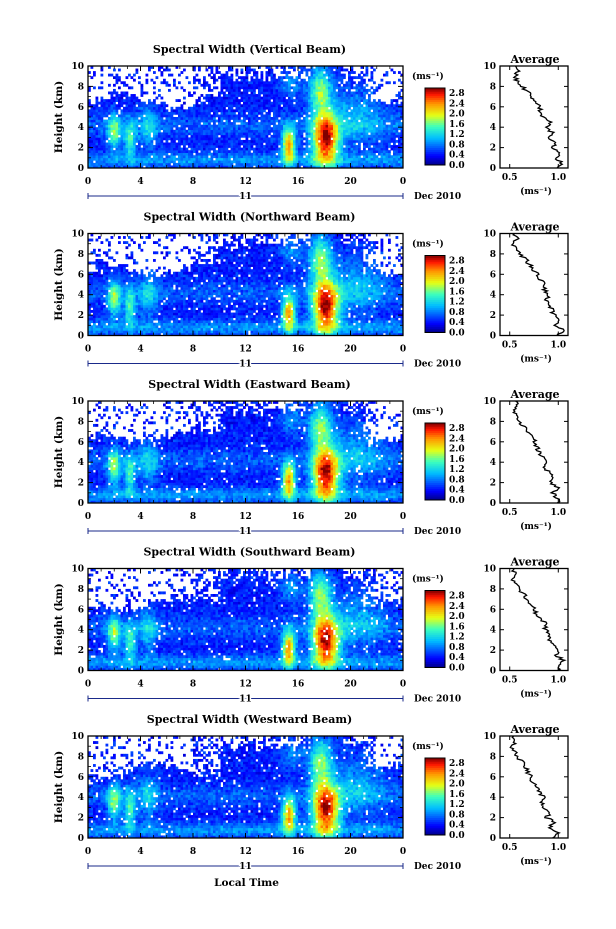  Describe the element at coordinates (249, 384) in the screenshot. I see `panel-title: Spectral Width (Eastward Beam)` at that location.